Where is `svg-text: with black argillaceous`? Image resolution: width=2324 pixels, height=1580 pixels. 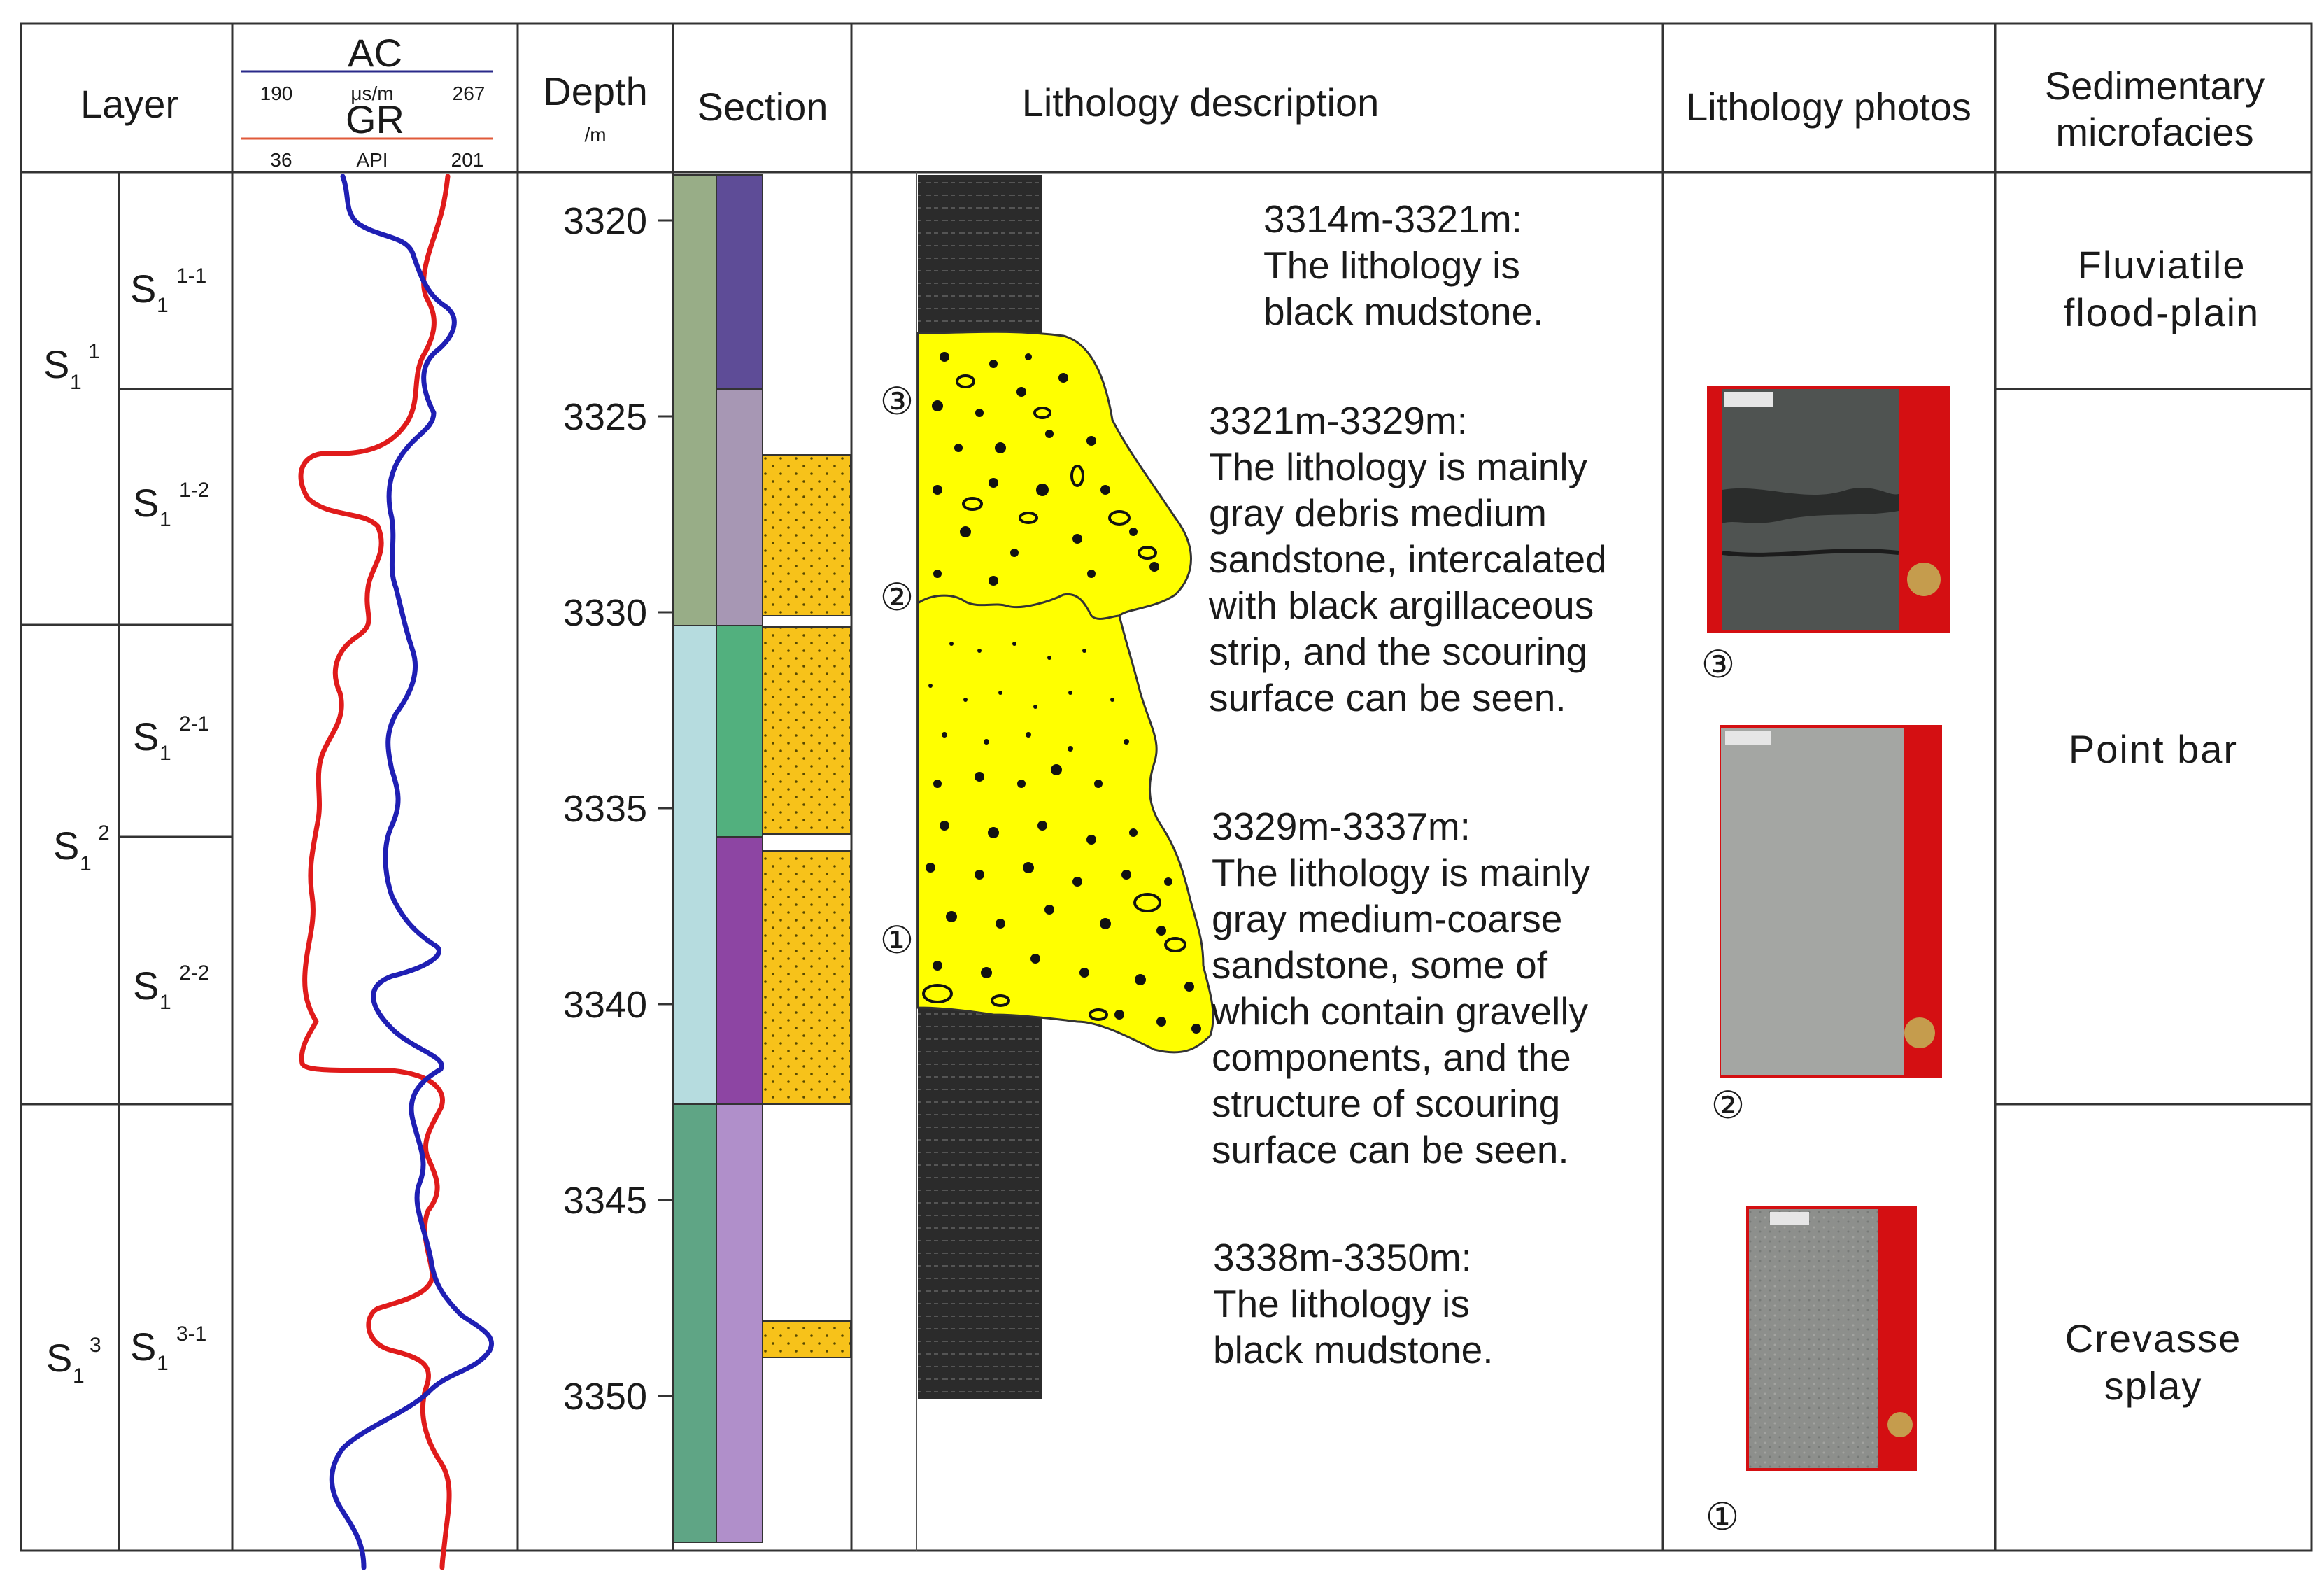
svg-text: with black argillaceous is located at coordinates (1401, 605).